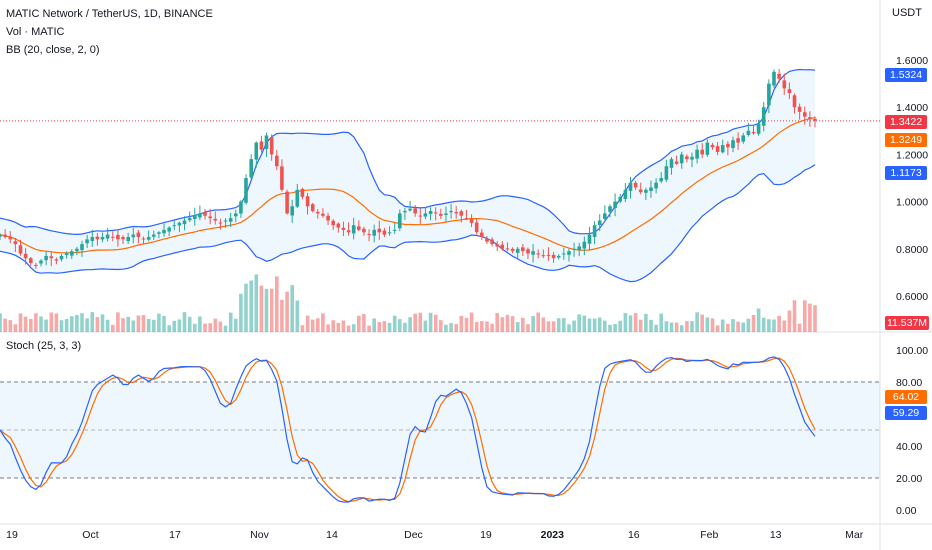  Describe the element at coordinates (906, 173) in the screenshot. I see `bb-lower-price-tag: 1.1173` at that location.